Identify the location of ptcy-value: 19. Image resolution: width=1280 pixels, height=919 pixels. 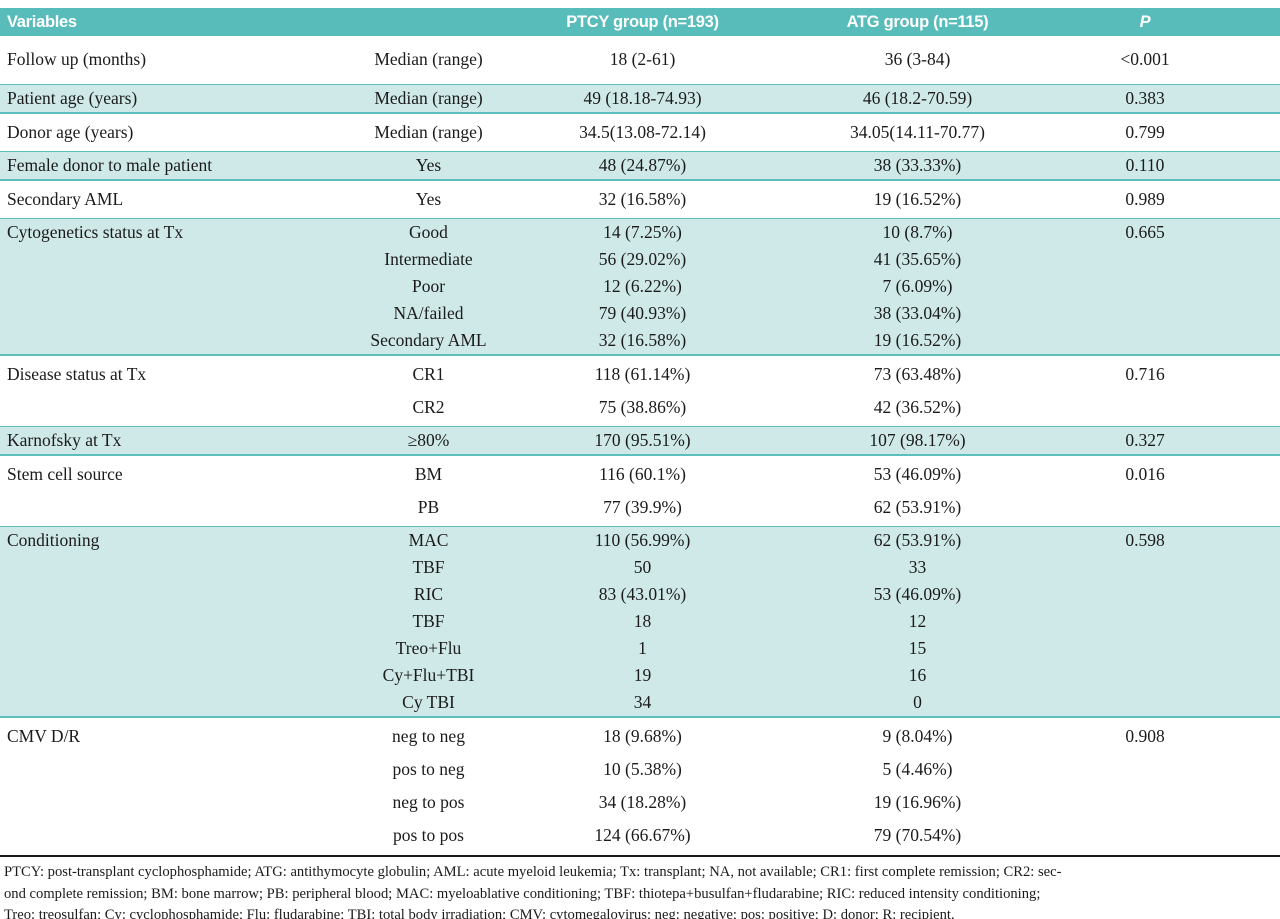
(642, 675).